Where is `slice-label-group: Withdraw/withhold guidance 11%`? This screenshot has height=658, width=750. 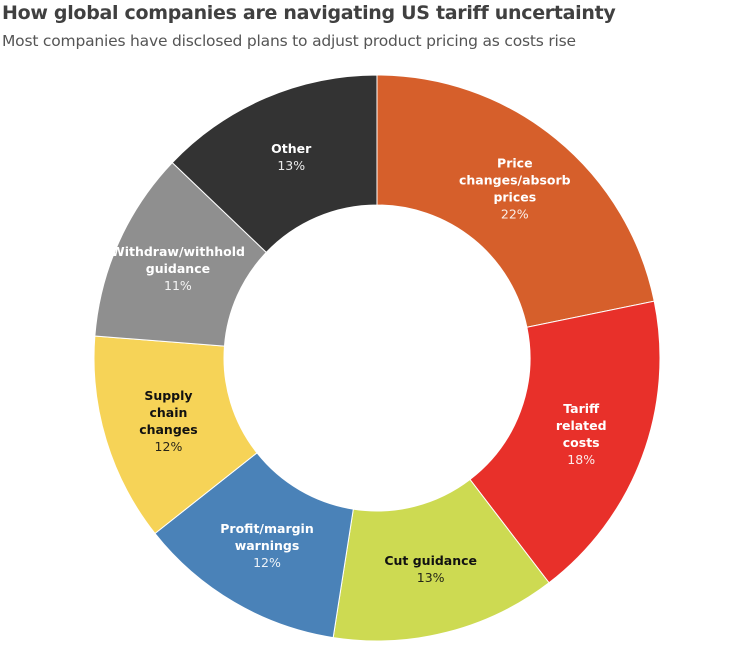
slice-label-group: Withdraw/withhold guidance 11% is located at coordinates (178, 268).